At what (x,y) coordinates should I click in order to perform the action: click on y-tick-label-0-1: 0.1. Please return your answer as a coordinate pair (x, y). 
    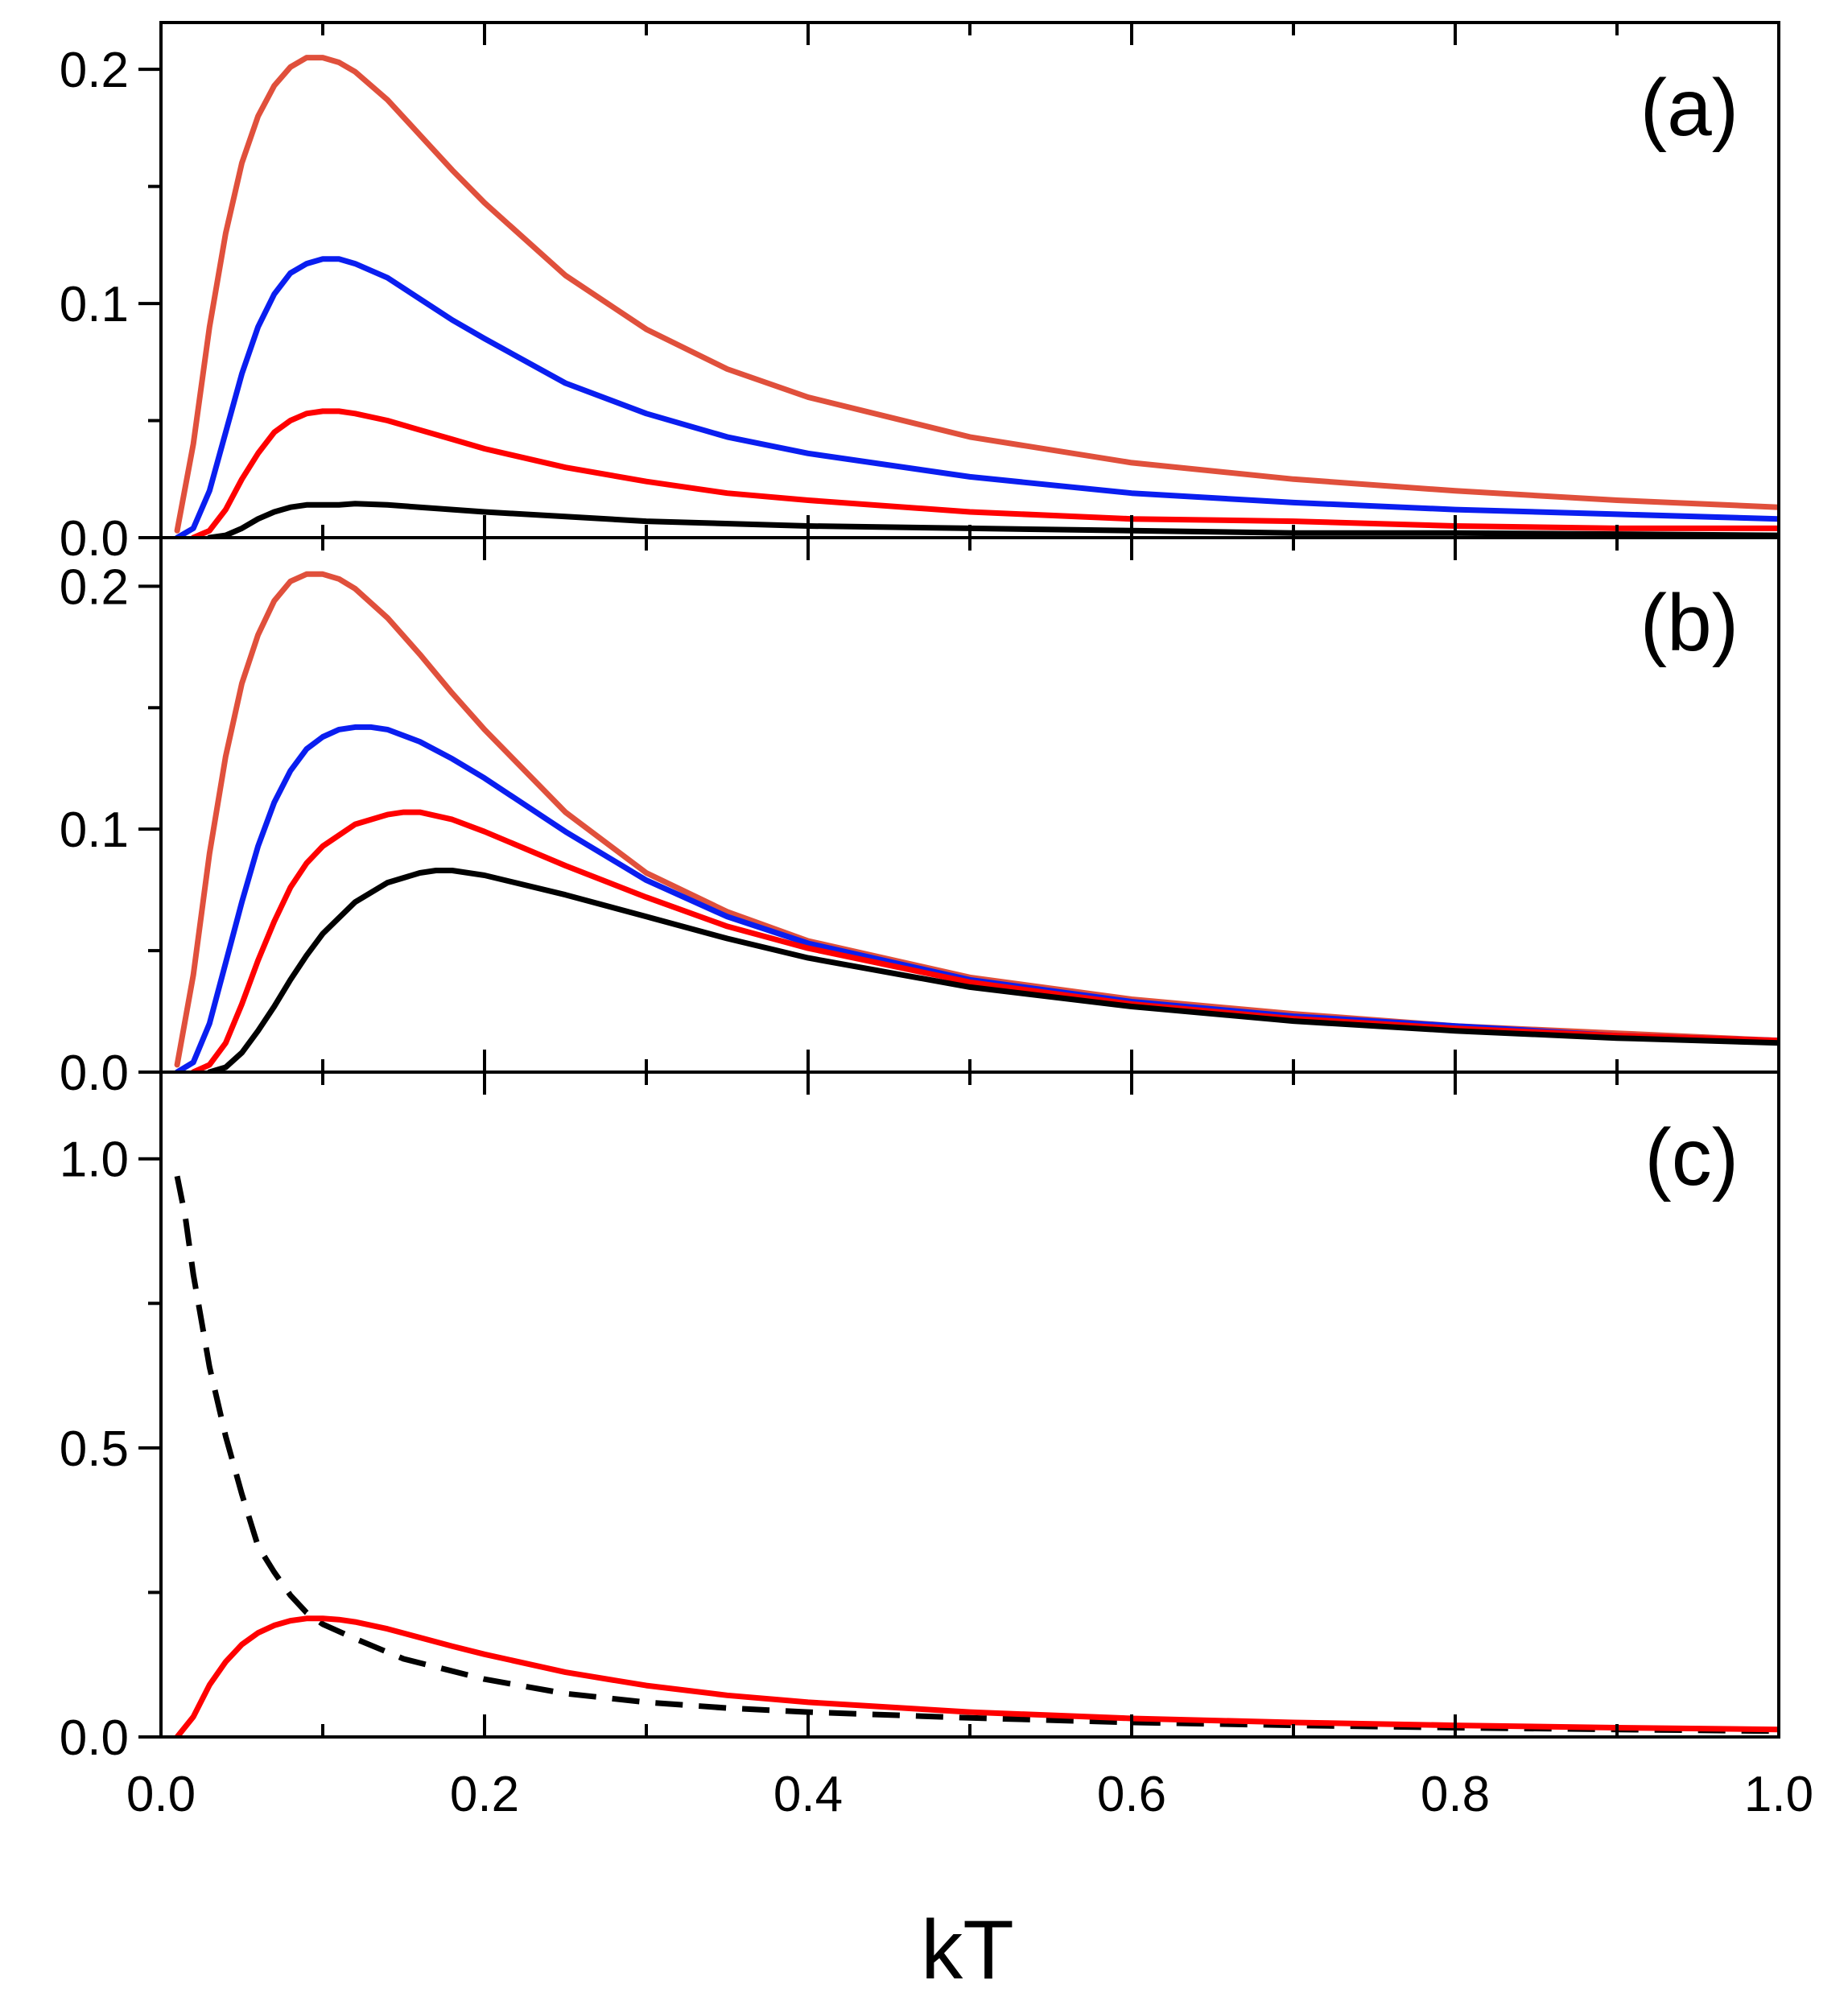
    Looking at the image, I should click on (94, 304).